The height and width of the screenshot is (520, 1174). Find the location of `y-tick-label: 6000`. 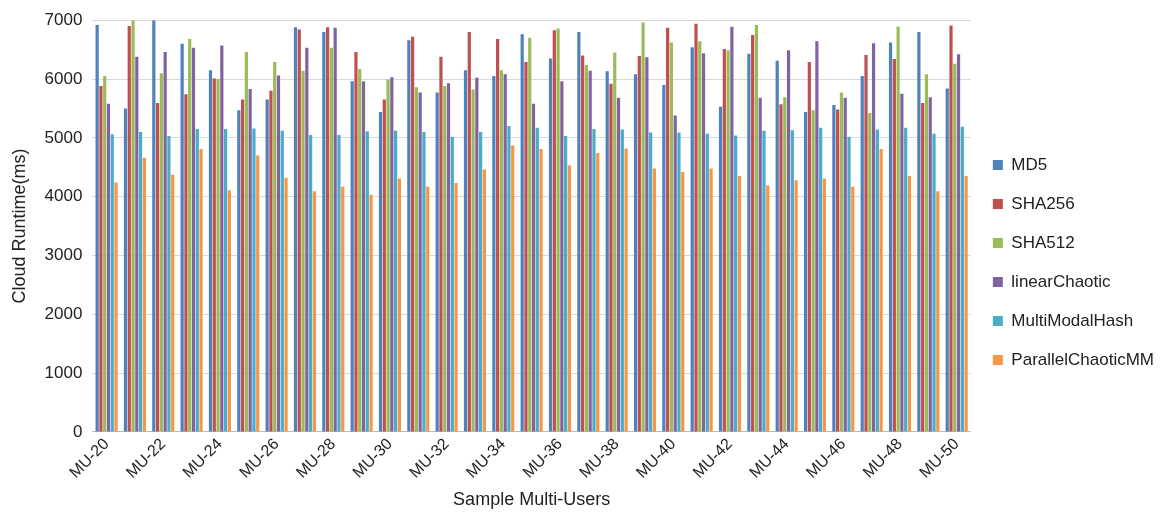

y-tick-label: 6000 is located at coordinates (63, 78).